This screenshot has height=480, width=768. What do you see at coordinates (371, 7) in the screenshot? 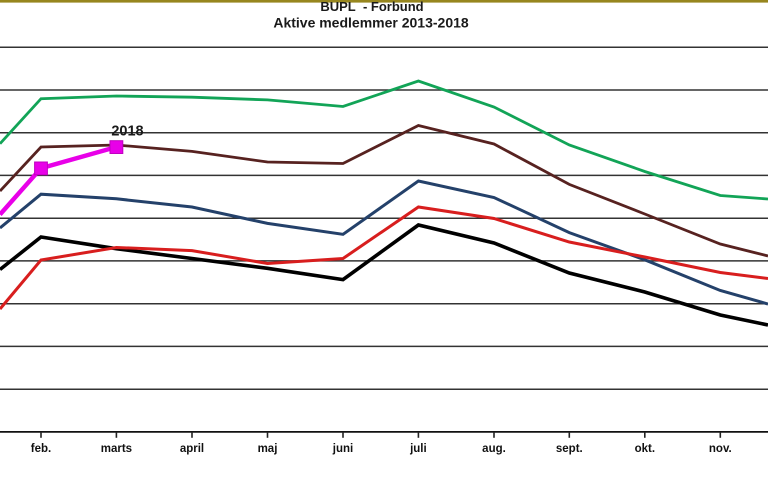
I see `svg-text: BUPL - Forbund` at bounding box center [371, 7].